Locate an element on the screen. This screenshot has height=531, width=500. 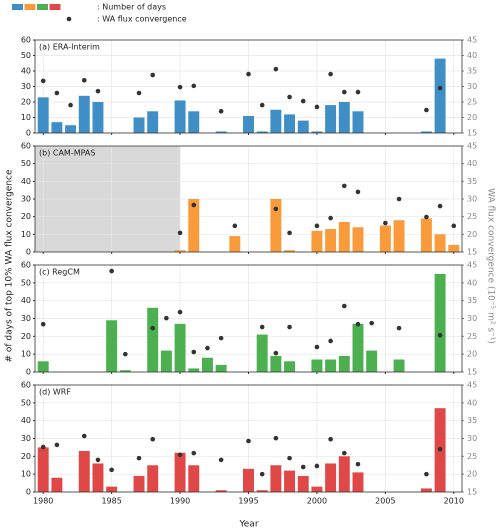
x-tick-label: 2010 is located at coordinates (454, 501).